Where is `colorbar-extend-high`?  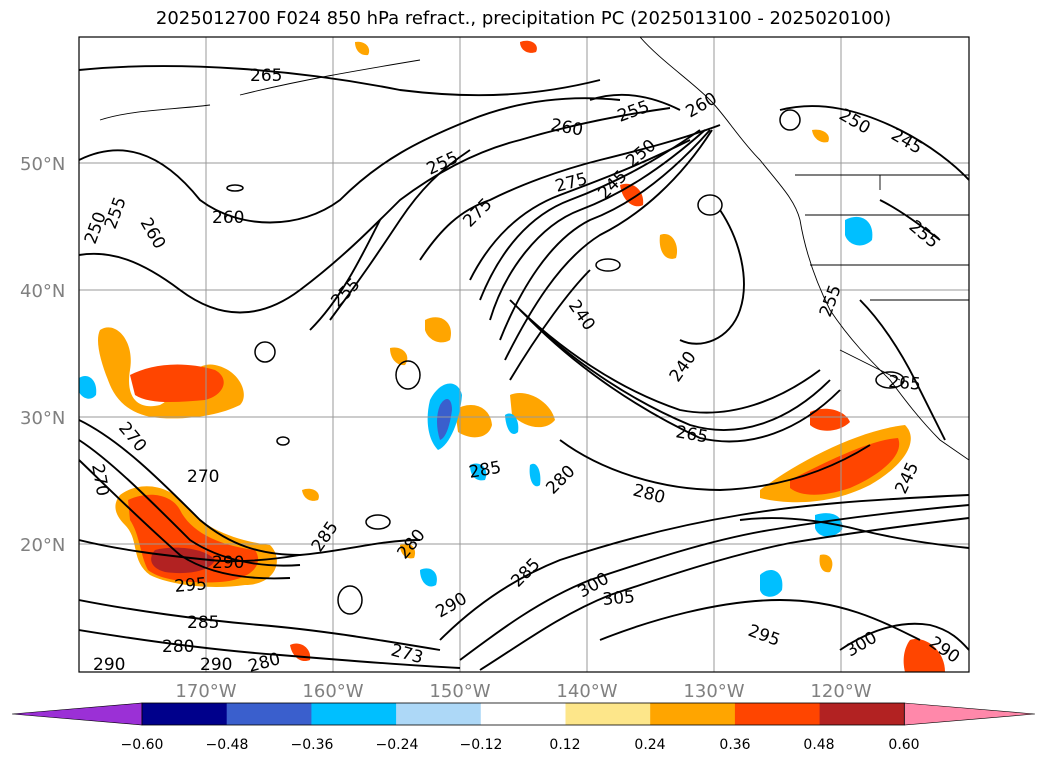
colorbar-extend-high is located at coordinates (969, 714).